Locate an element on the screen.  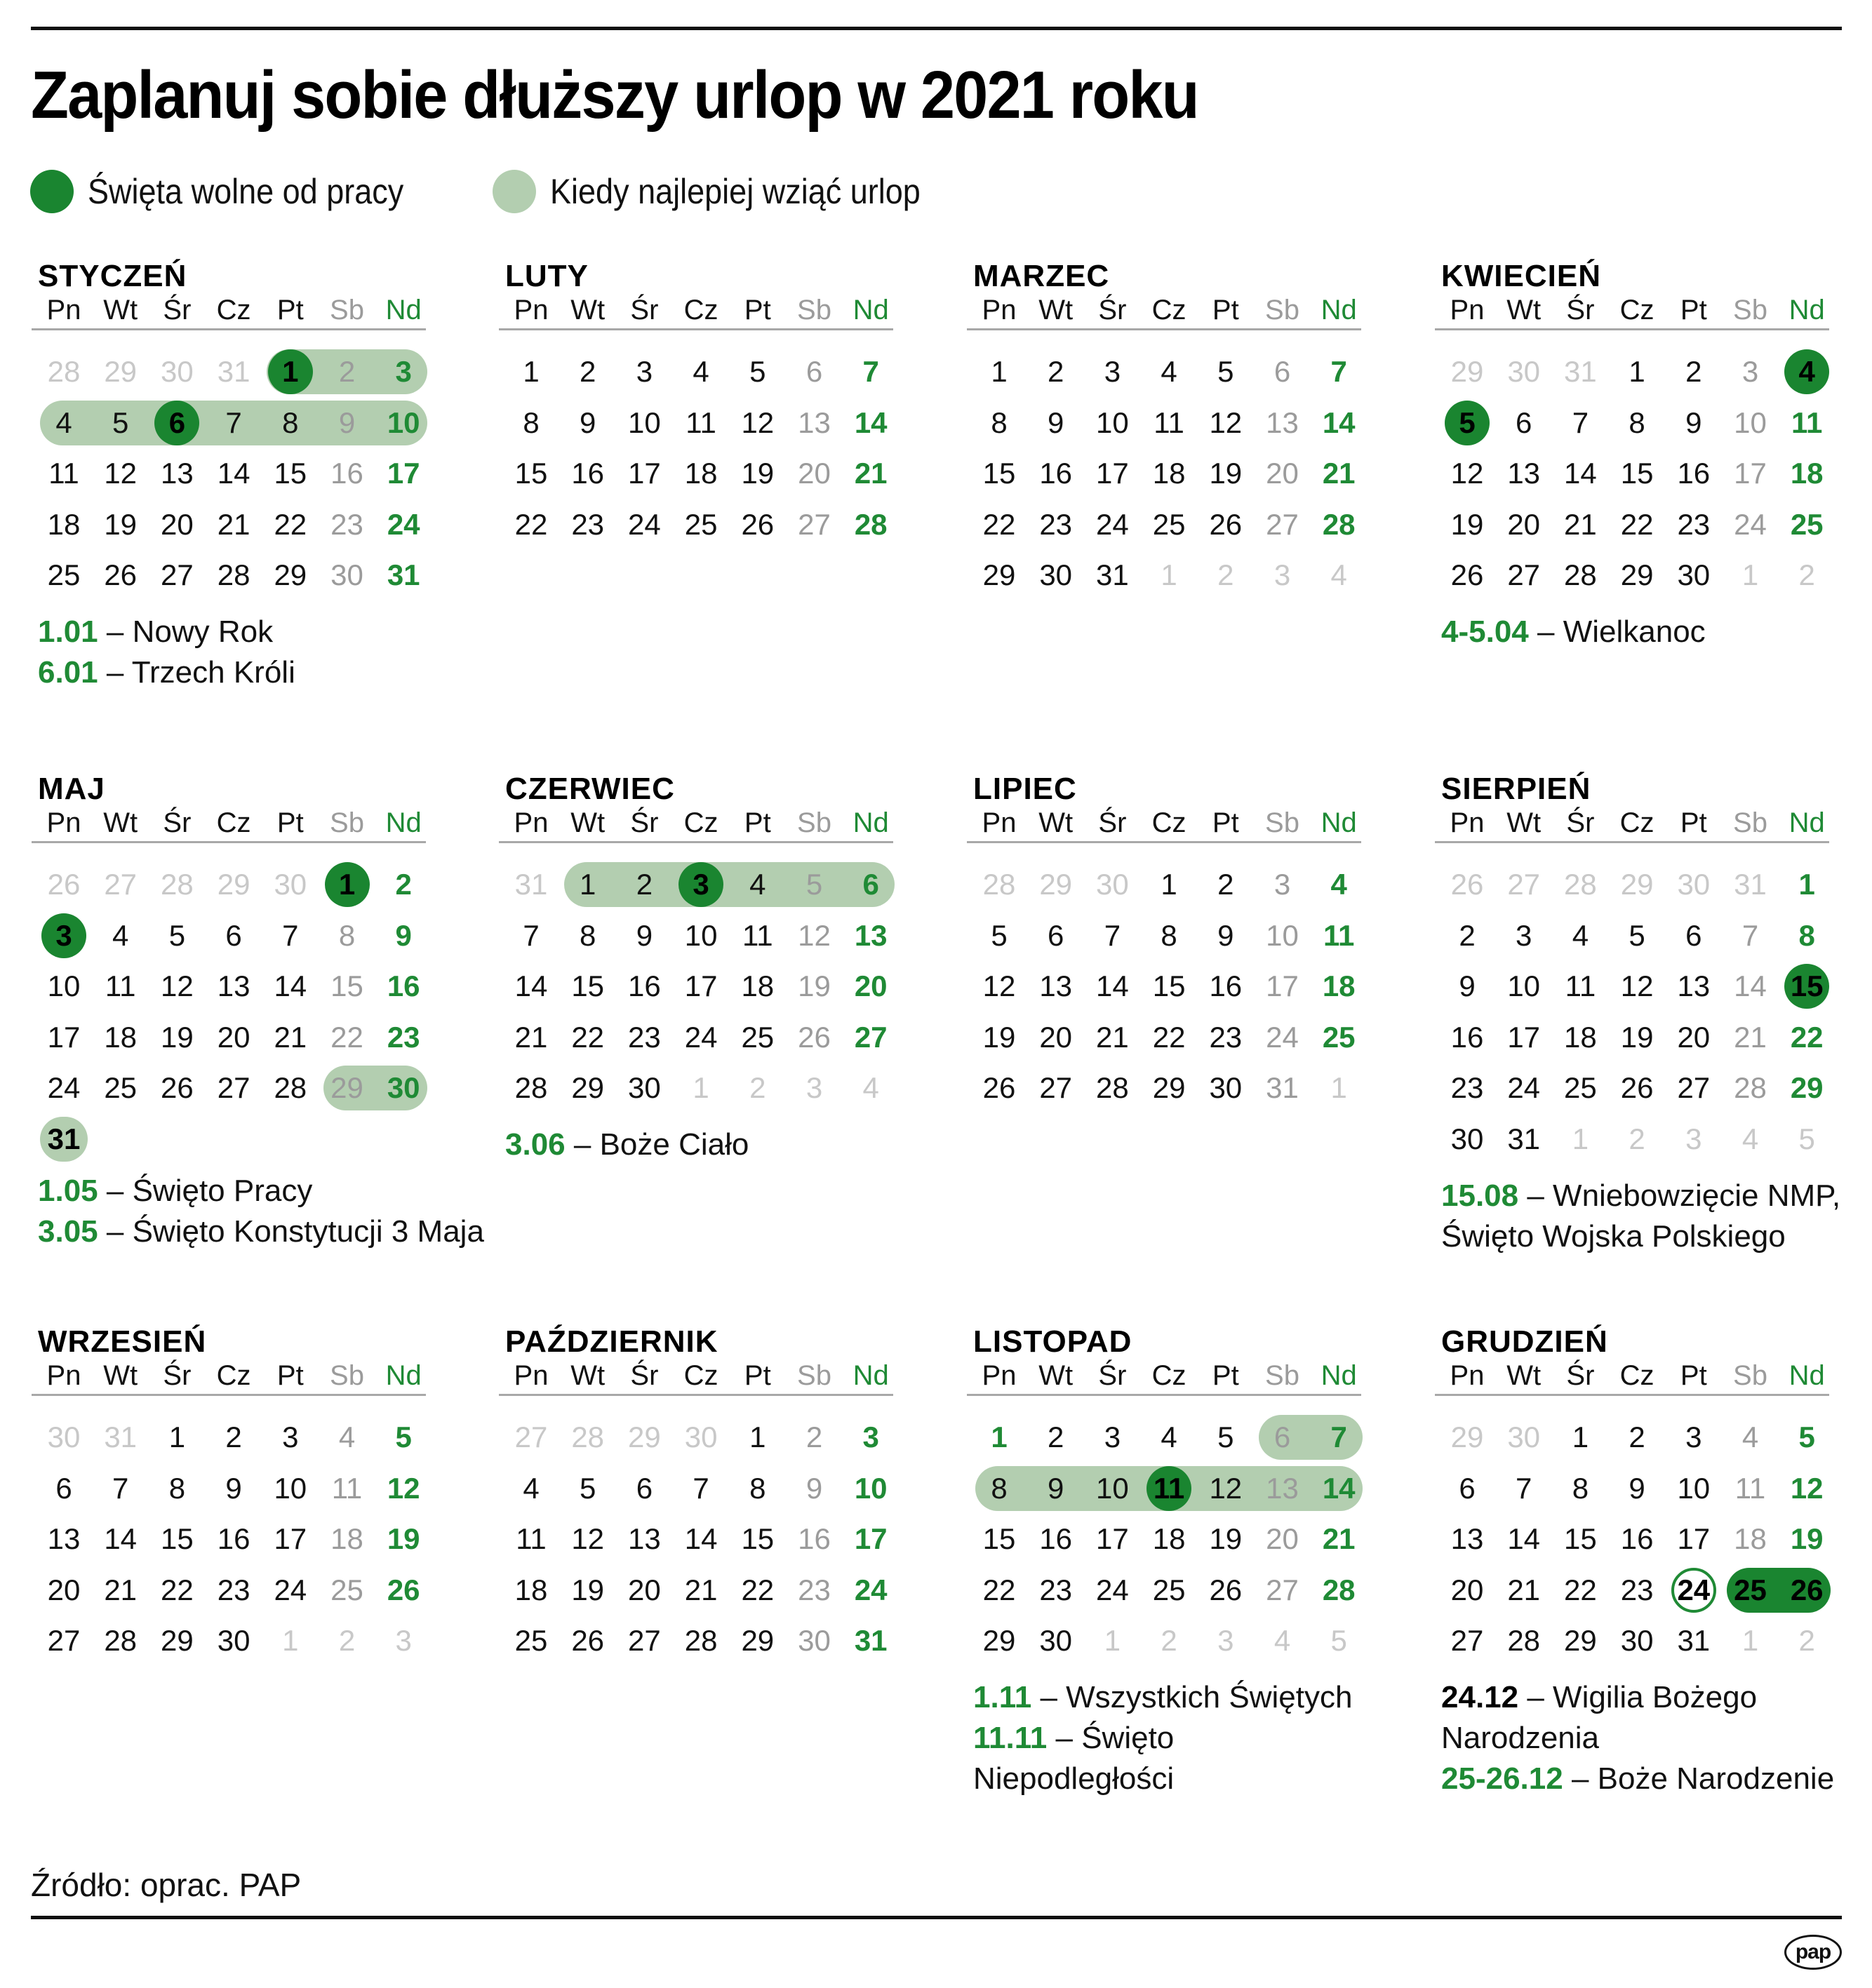
day-cell: 9 is located at coordinates (234, 1488).